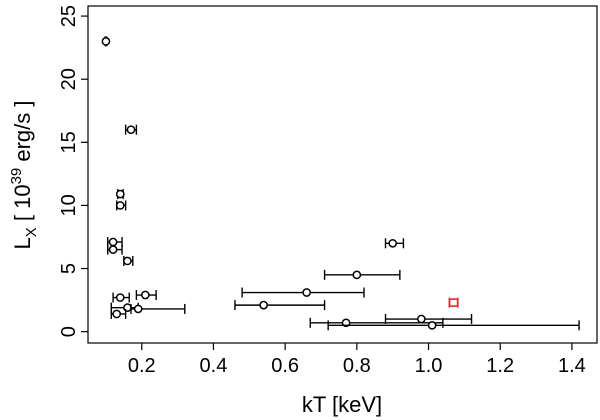  Describe the element at coordinates (69, 142) in the screenshot. I see `y-tick-label: 15` at that location.